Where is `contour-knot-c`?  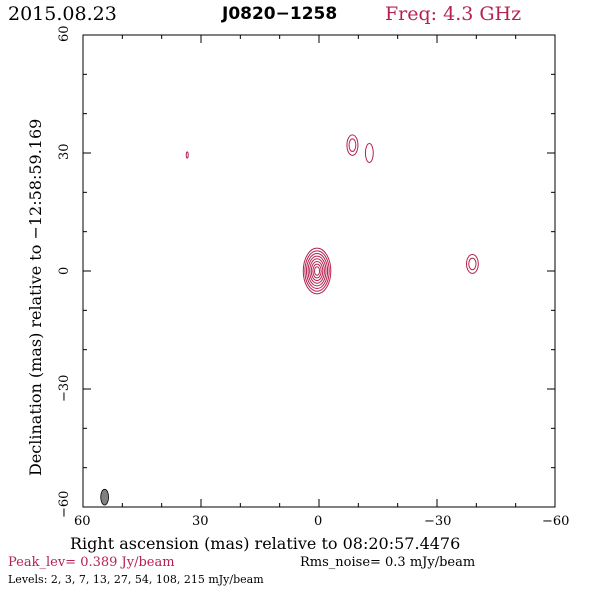
contour-knot-c is located at coordinates (472, 264).